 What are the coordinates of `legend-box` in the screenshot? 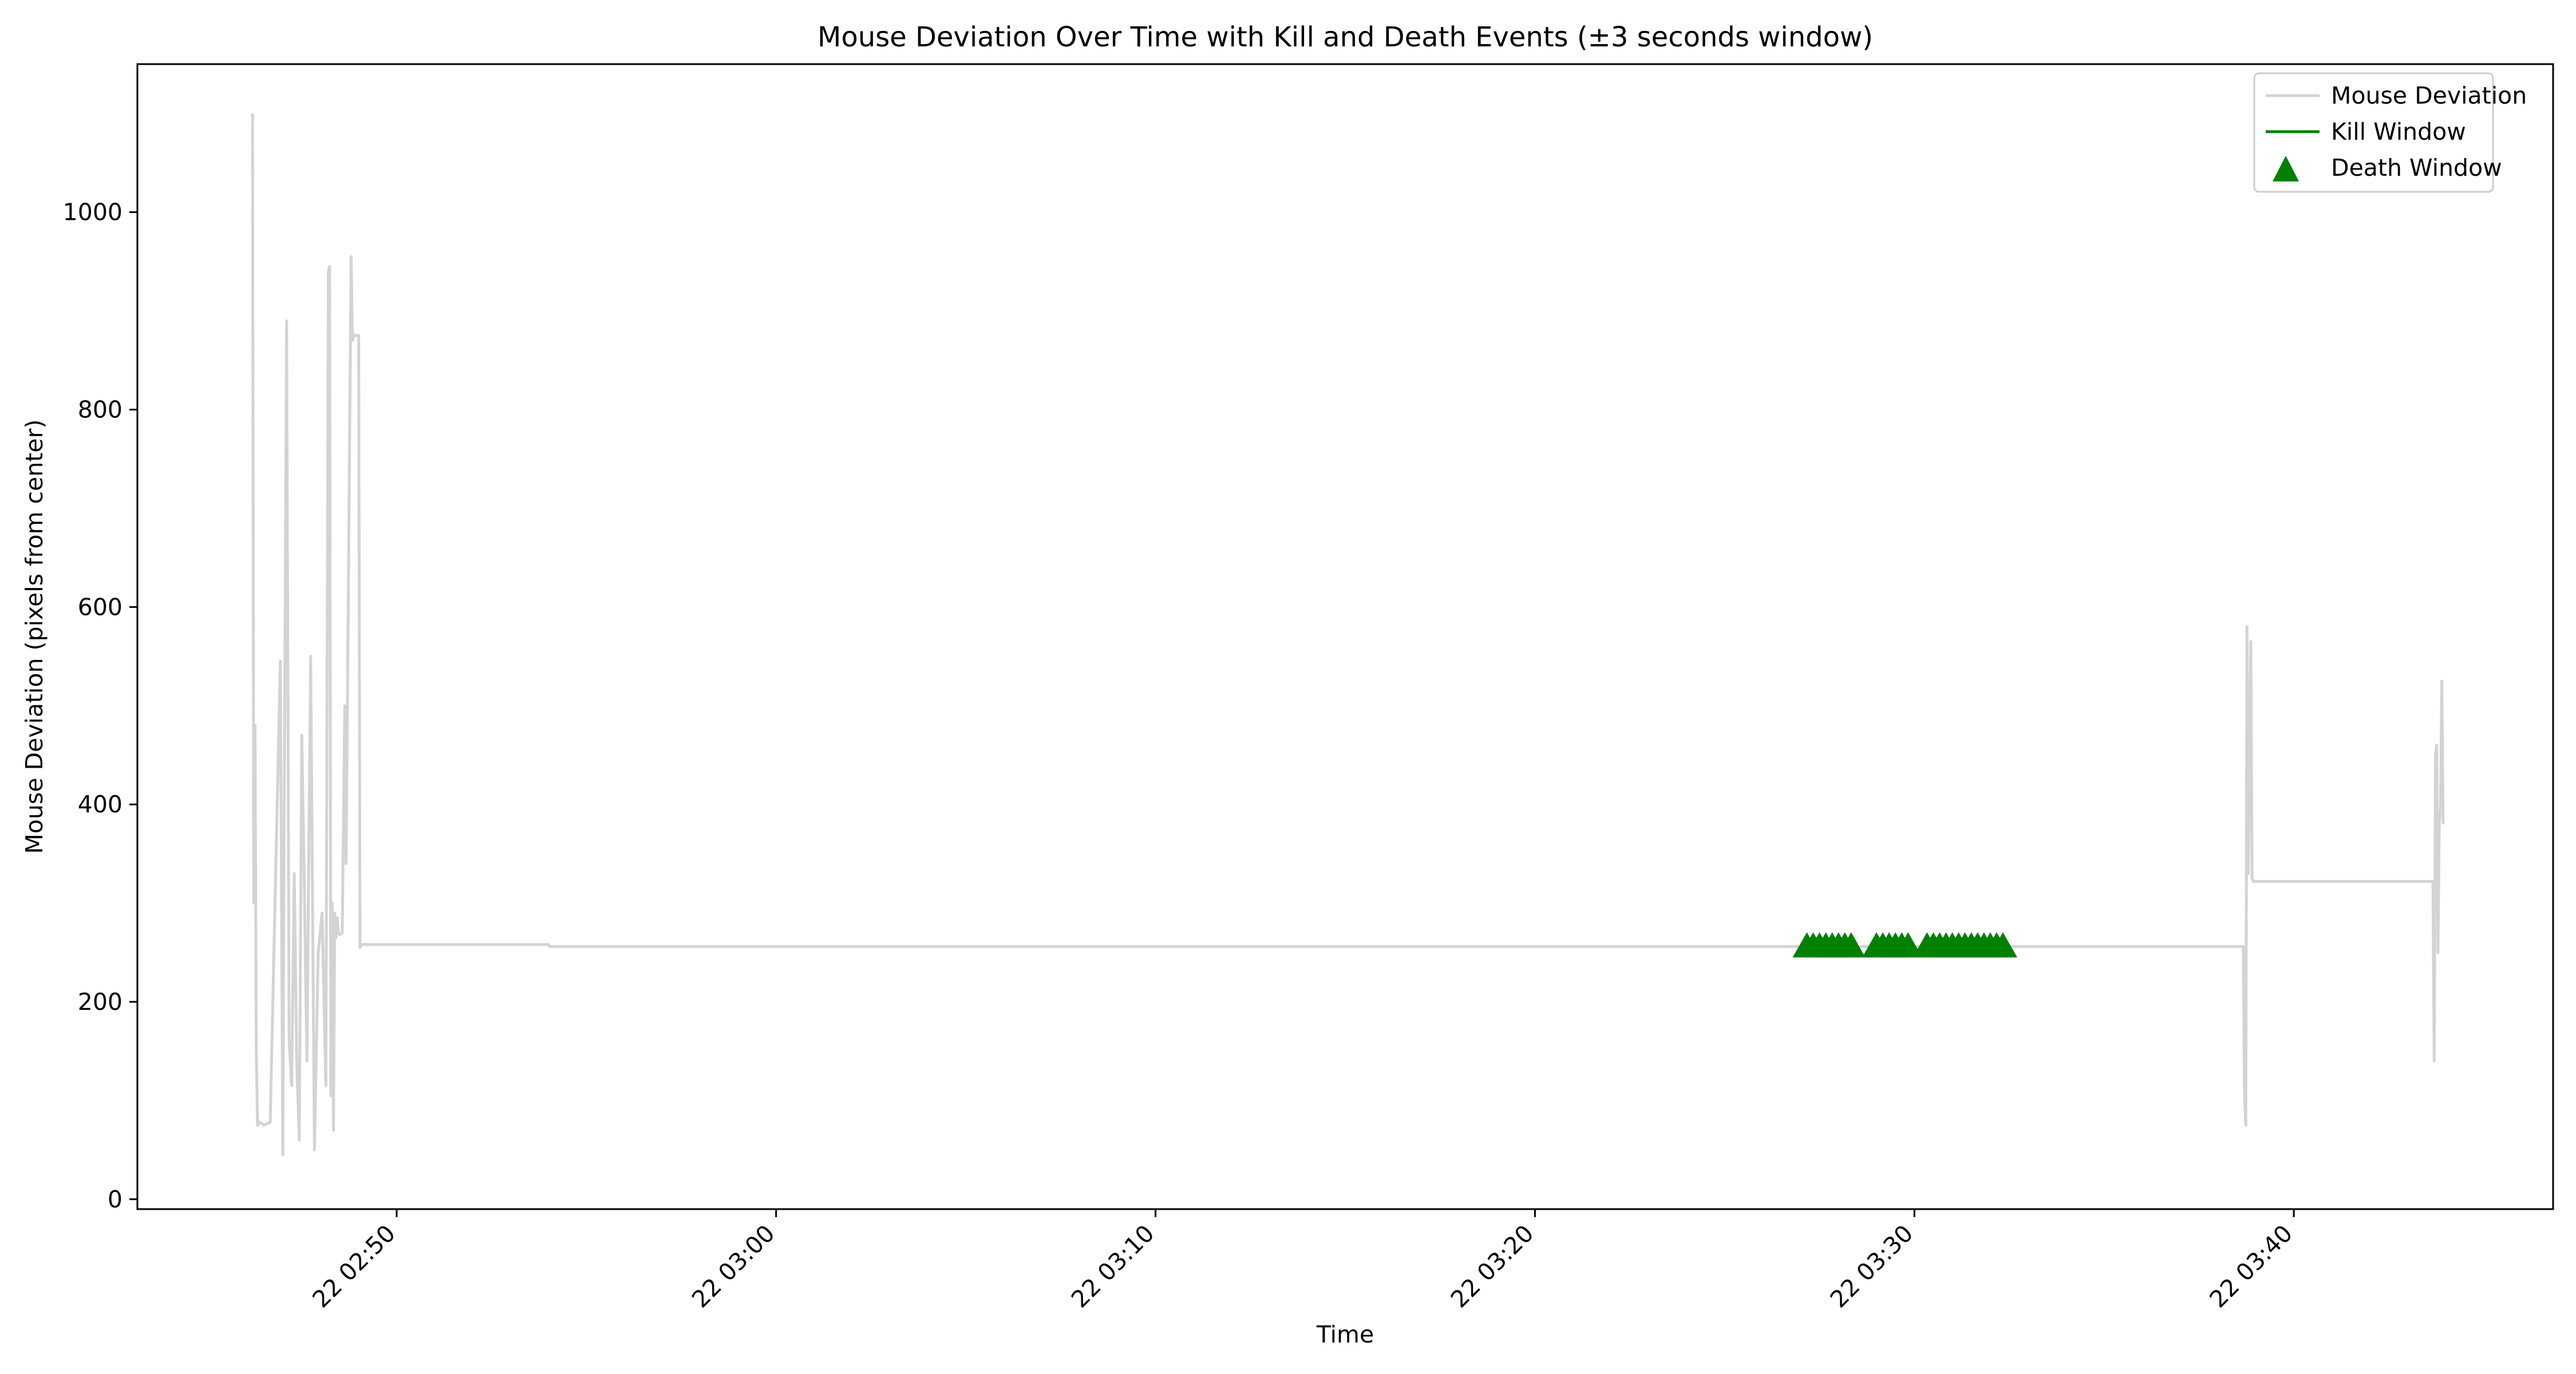 It's located at (2373, 132).